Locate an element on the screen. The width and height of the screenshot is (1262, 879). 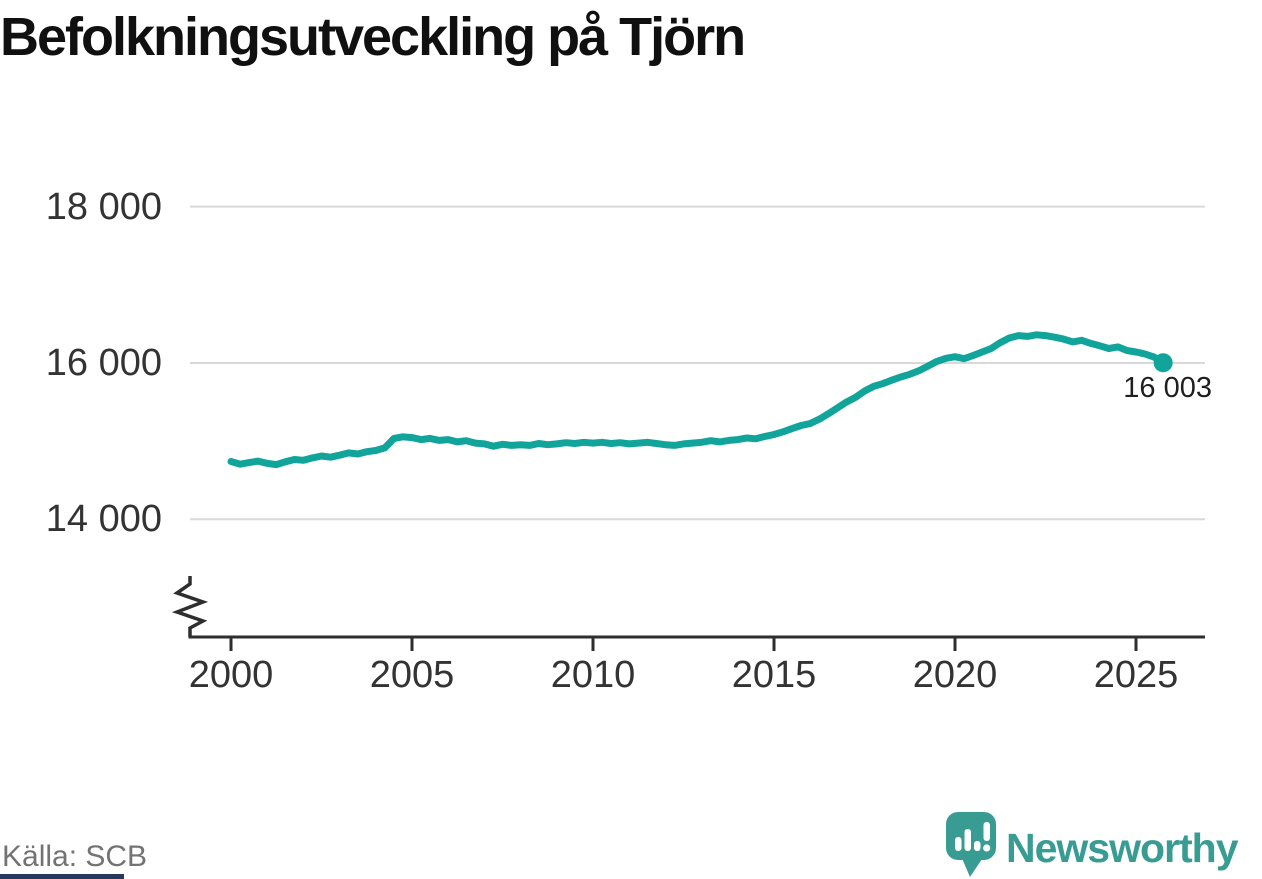
x-tick-label: 2005 is located at coordinates (412, 675).